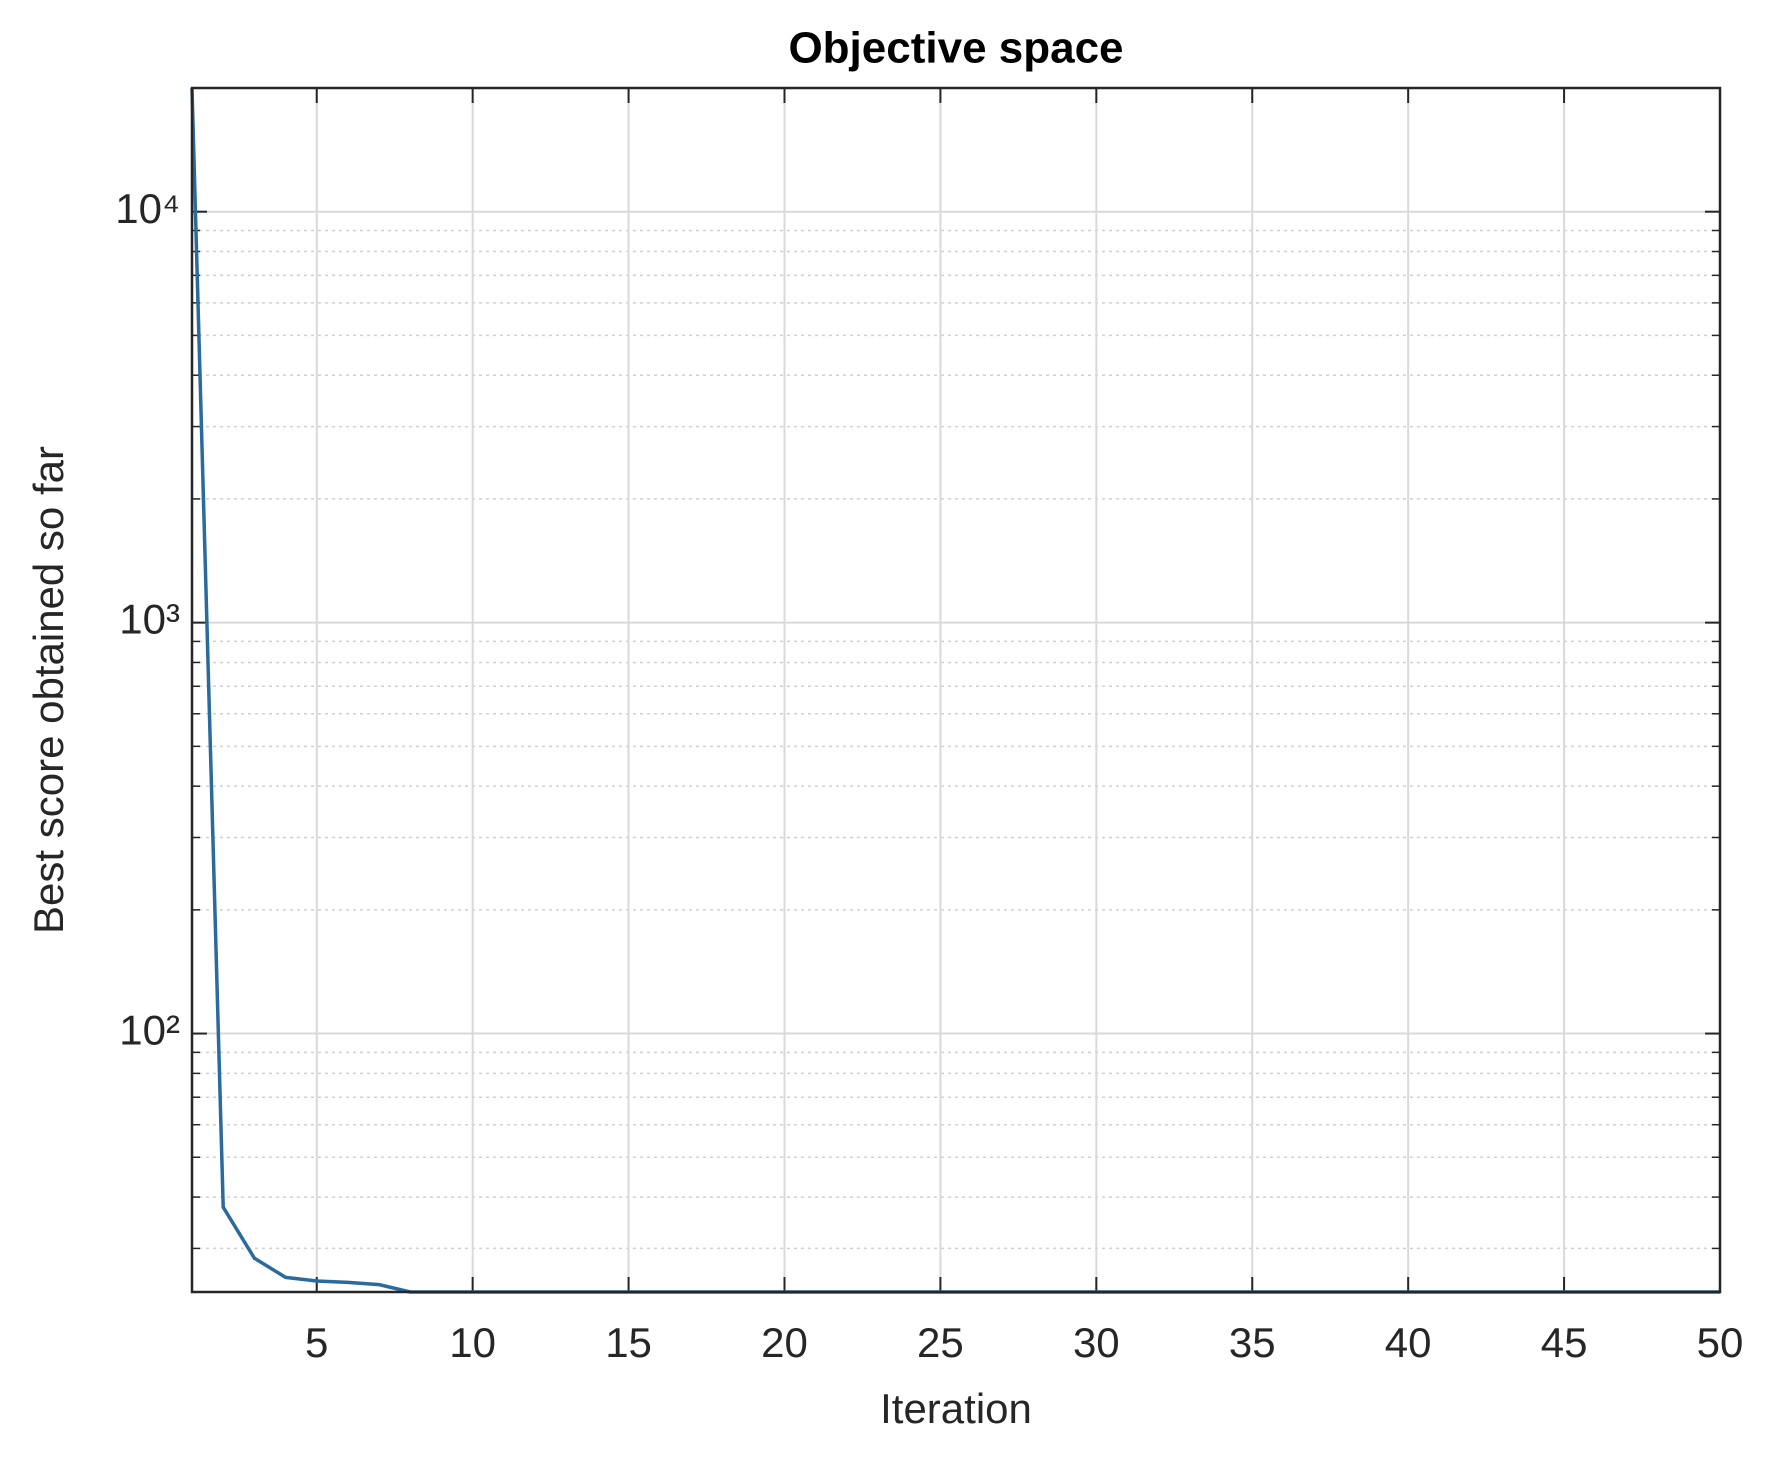 The image size is (1765, 1462). Describe the element at coordinates (149, 619) in the screenshot. I see `y-tick-label: 10³` at that location.